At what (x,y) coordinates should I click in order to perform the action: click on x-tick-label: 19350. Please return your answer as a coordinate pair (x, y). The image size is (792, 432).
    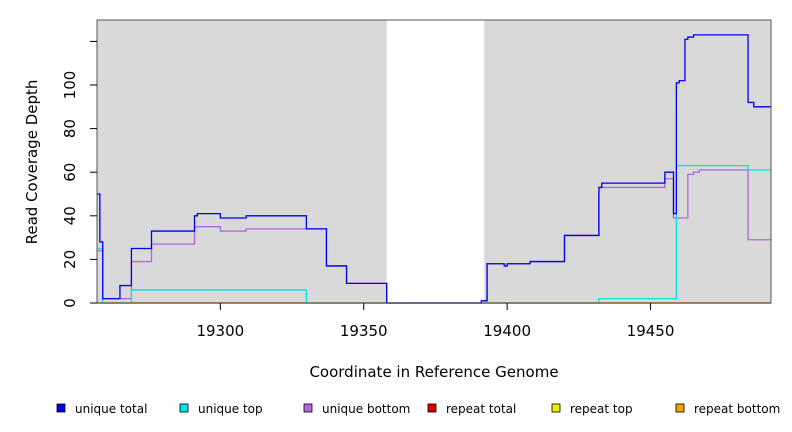
    Looking at the image, I should click on (364, 331).